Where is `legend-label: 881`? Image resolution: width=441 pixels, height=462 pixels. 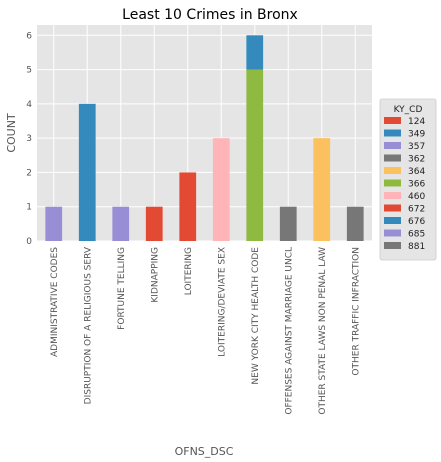
legend-label: 881 is located at coordinates (416, 247).